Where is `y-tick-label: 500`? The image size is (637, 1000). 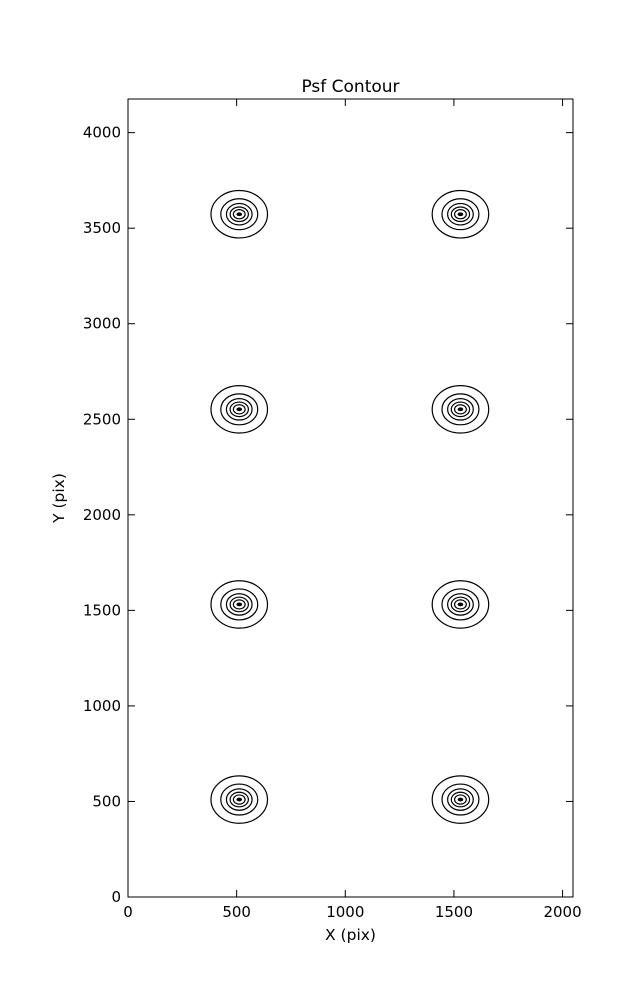
y-tick-label: 500 is located at coordinates (106, 801).